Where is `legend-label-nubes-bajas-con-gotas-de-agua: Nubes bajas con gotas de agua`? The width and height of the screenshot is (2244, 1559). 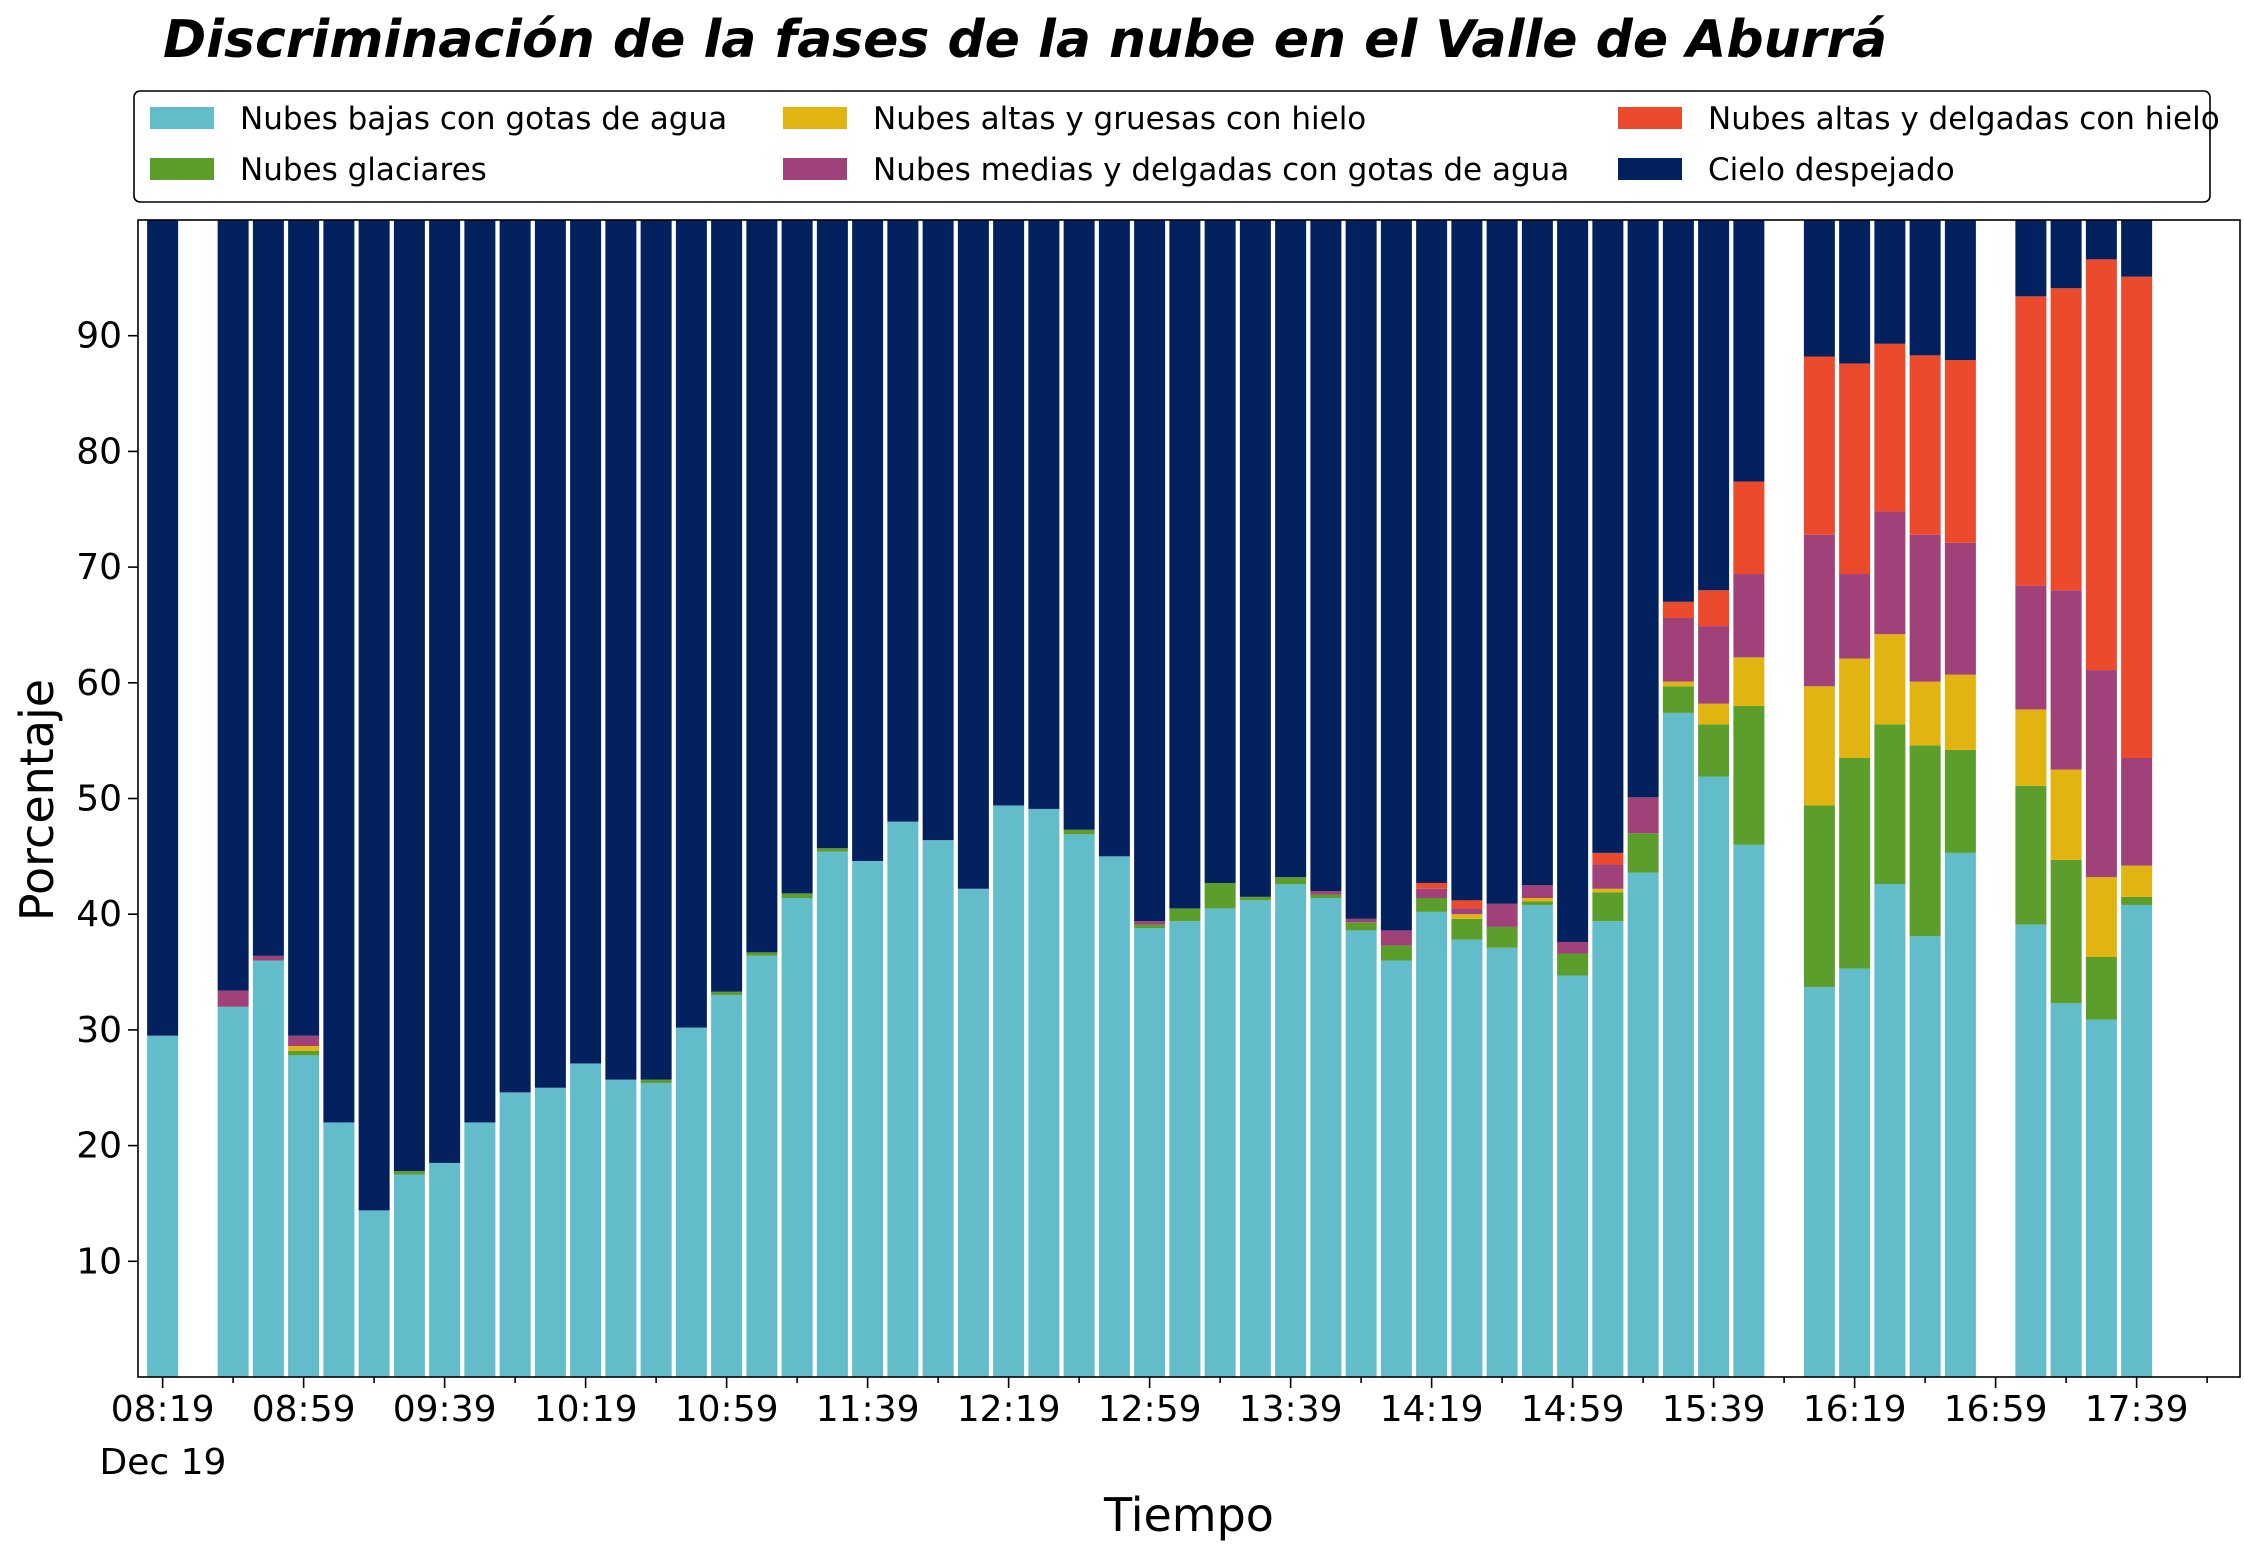
legend-label-nubes-bajas-con-gotas-de-agua: Nubes bajas con gotas de agua is located at coordinates (483, 119).